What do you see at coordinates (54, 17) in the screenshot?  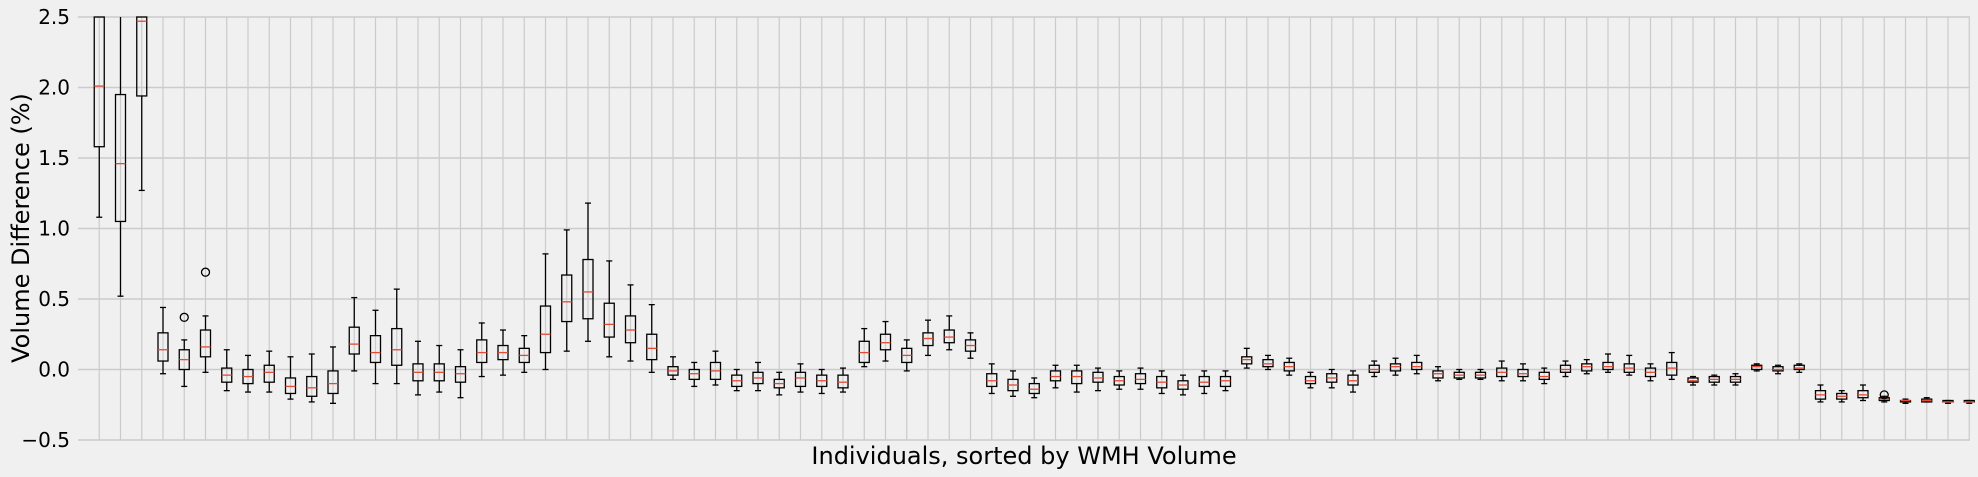 I see `y-tick-label: 2.5` at bounding box center [54, 17].